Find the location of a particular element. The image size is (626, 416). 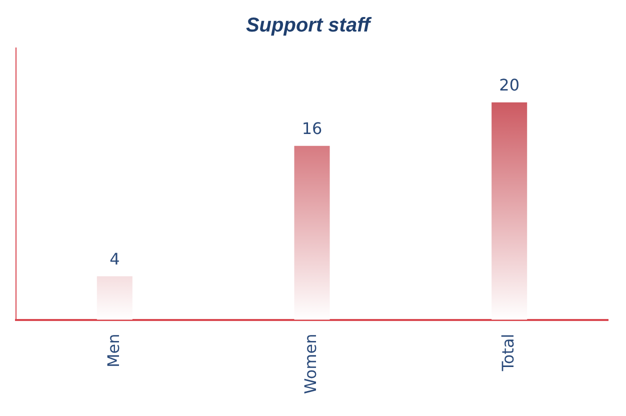

x-tick-label: Women is located at coordinates (310, 364).